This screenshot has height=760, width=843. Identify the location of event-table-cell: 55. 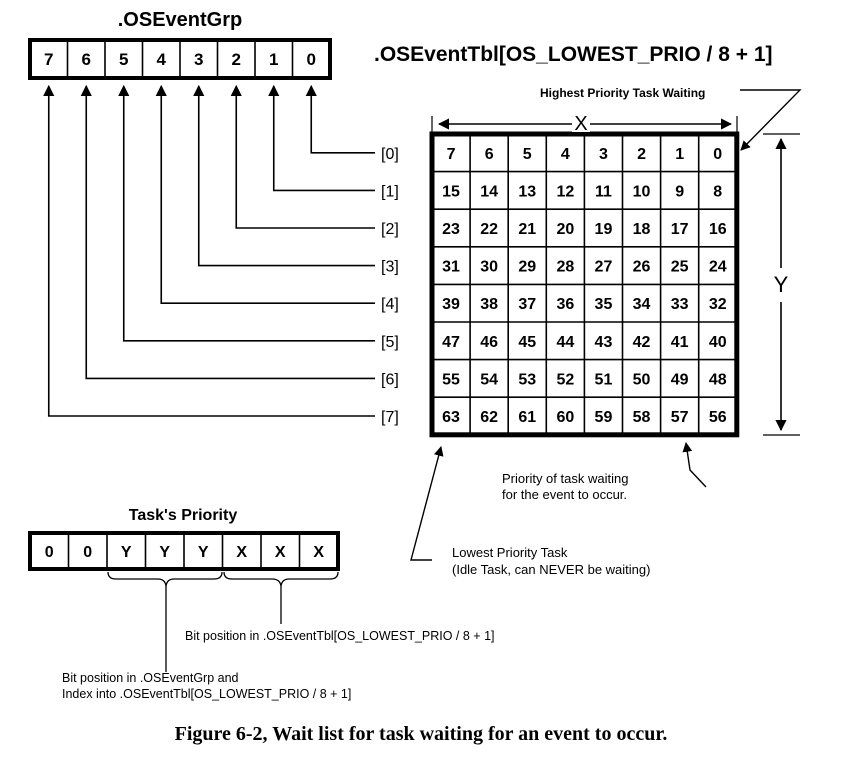
(451, 379).